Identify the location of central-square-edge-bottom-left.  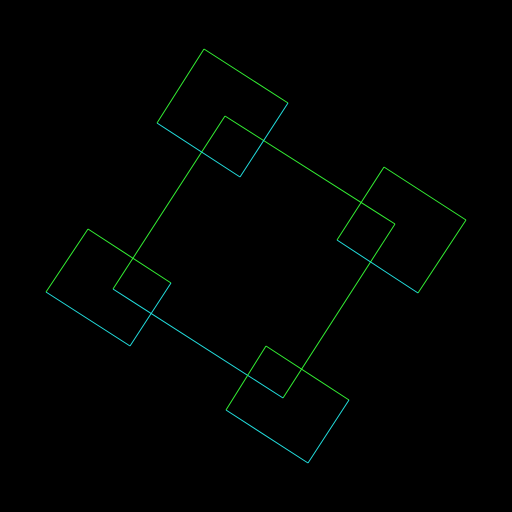
(198, 343).